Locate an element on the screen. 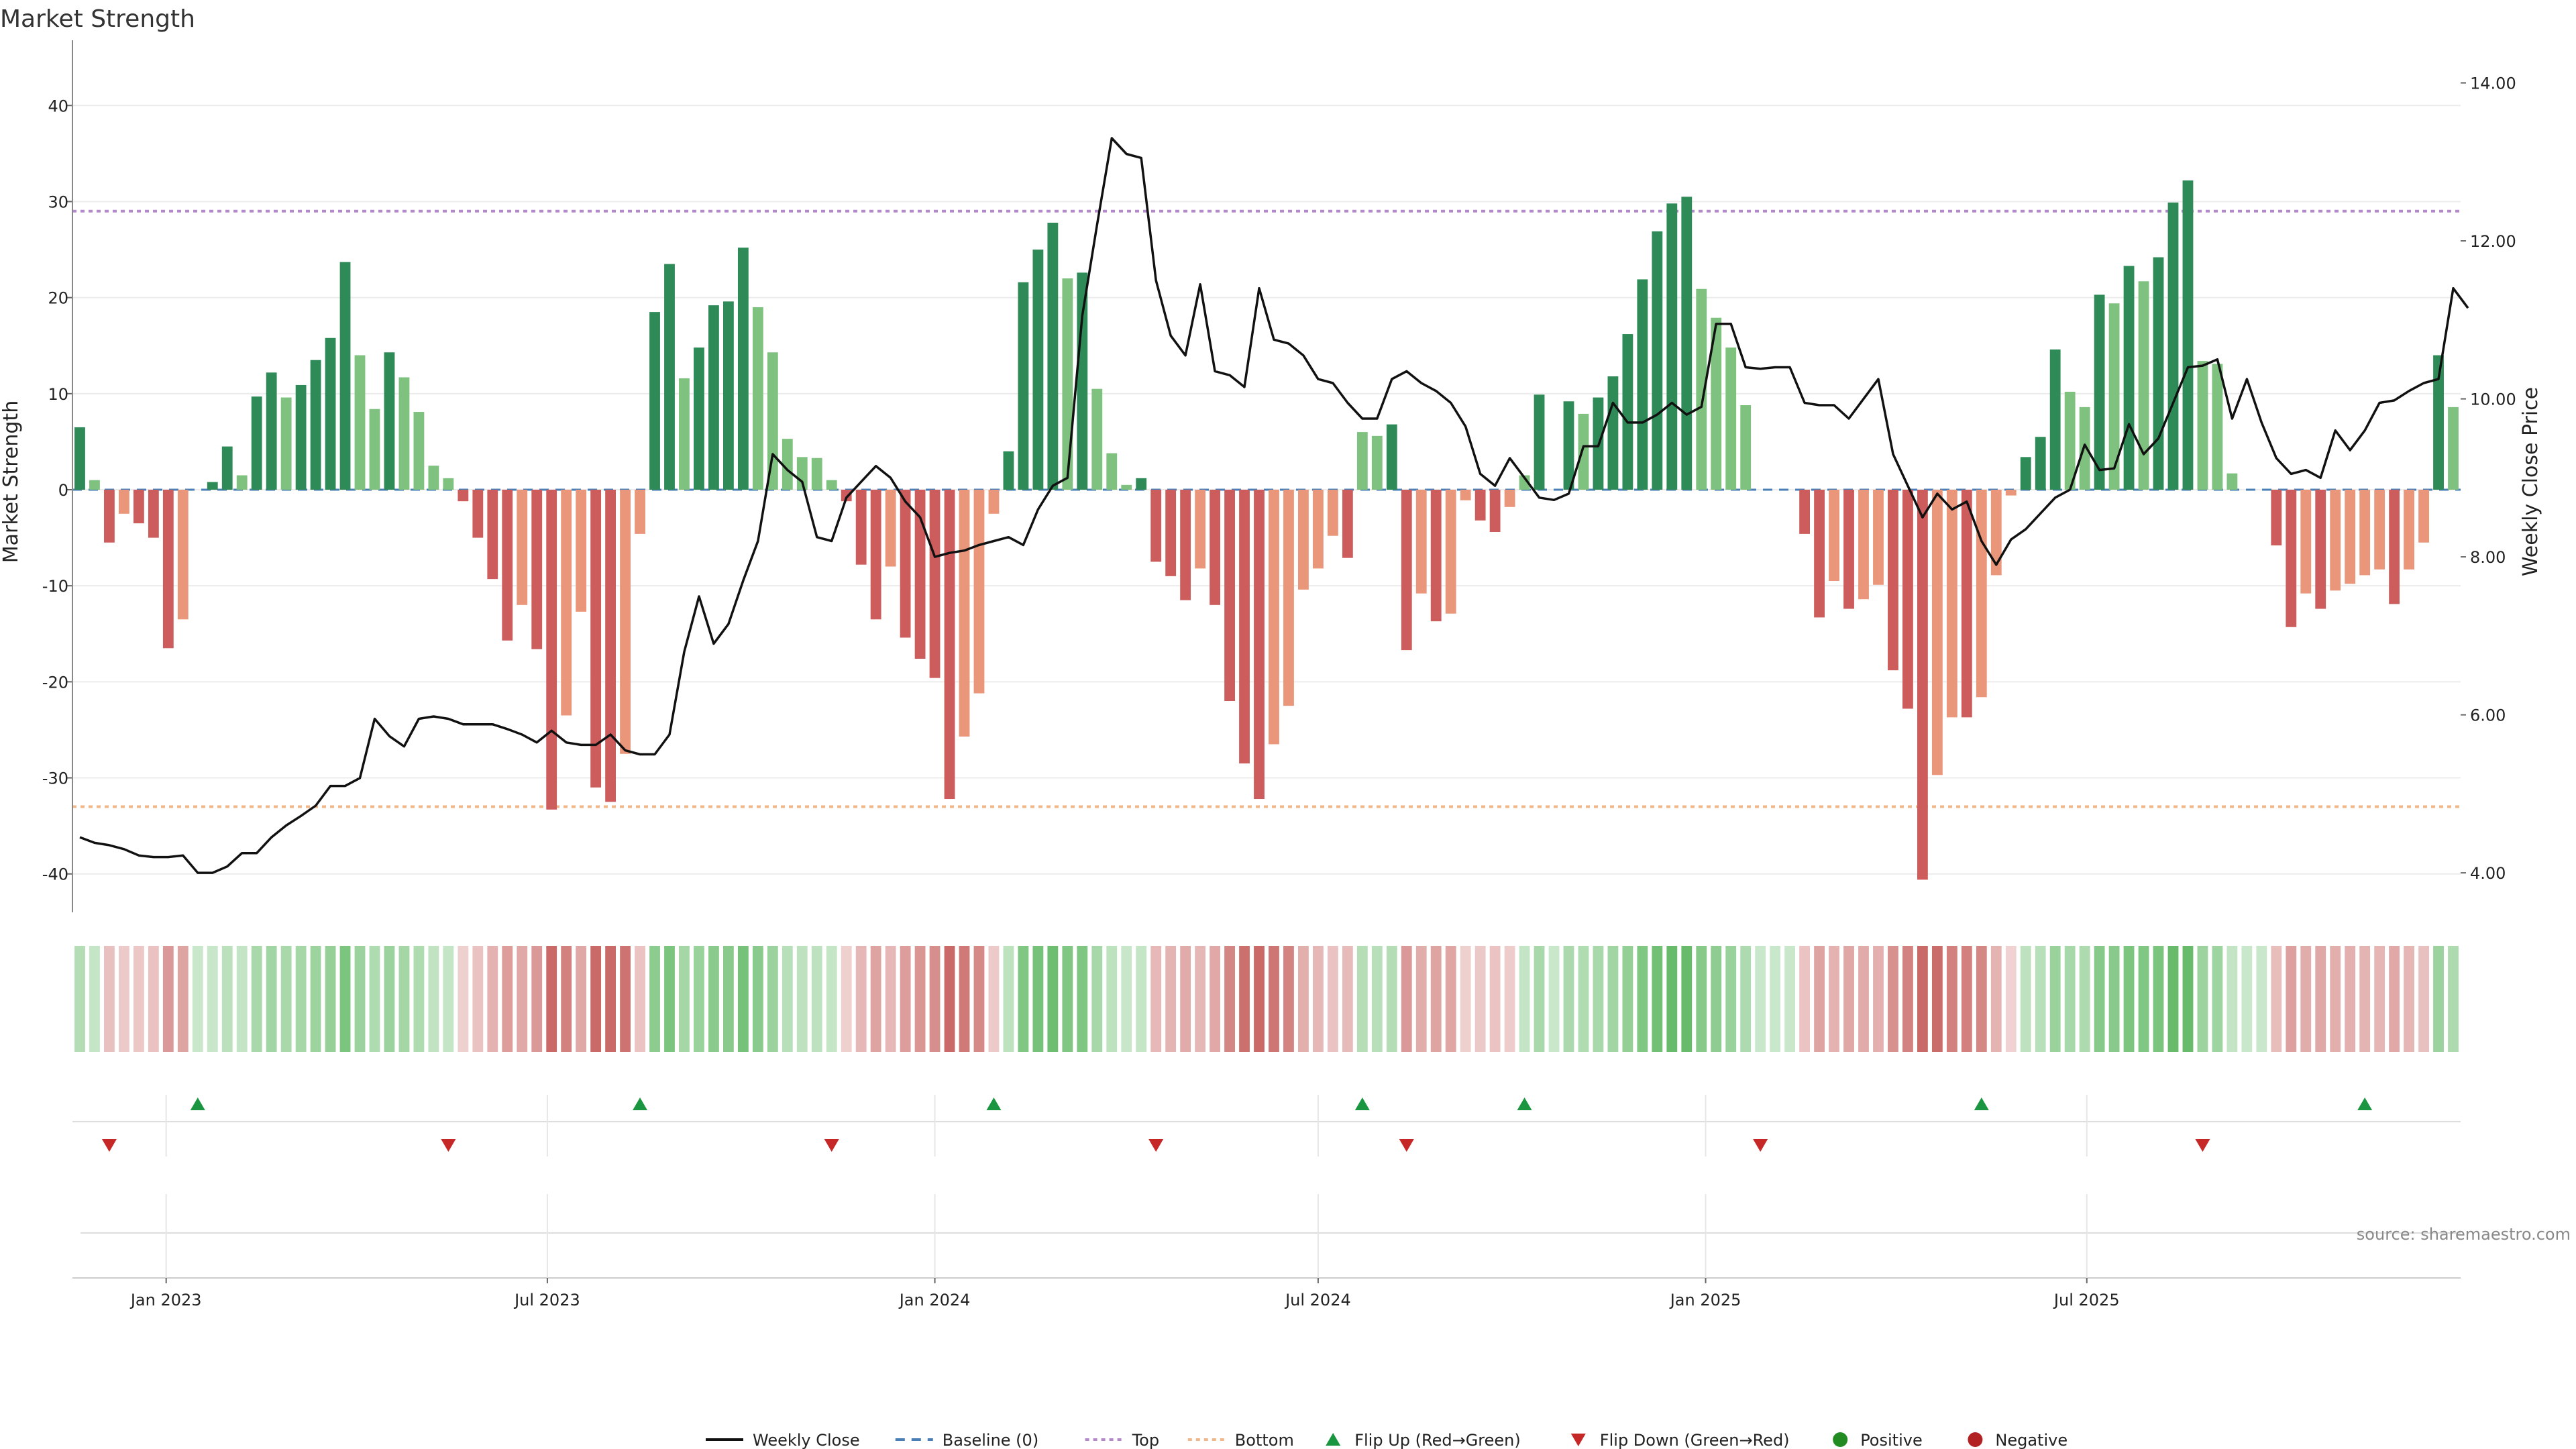 This screenshot has width=2576, height=1449. y2-tick-label: 6.00 is located at coordinates (2488, 715).